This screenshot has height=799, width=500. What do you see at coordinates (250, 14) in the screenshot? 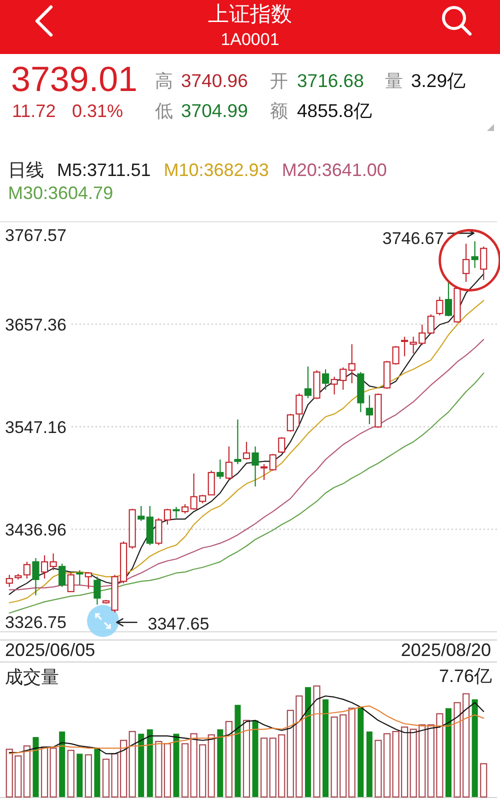
I see `title: 上证指数` at bounding box center [250, 14].